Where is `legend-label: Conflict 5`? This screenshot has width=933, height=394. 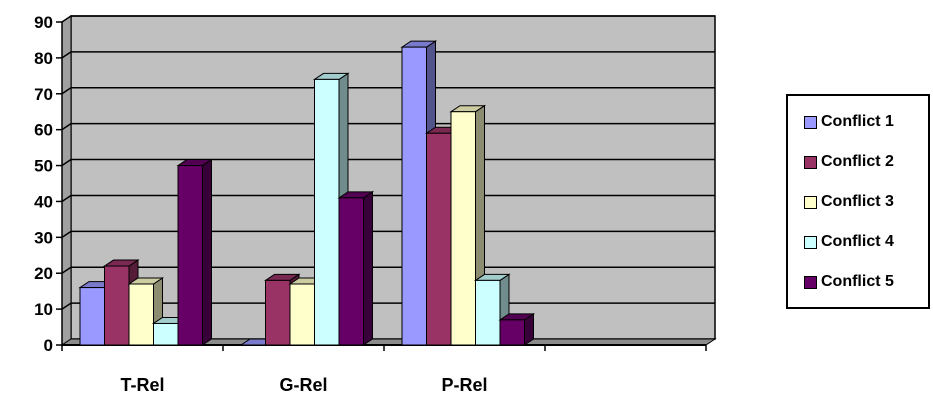
legend-label: Conflict 5 is located at coordinates (857, 281).